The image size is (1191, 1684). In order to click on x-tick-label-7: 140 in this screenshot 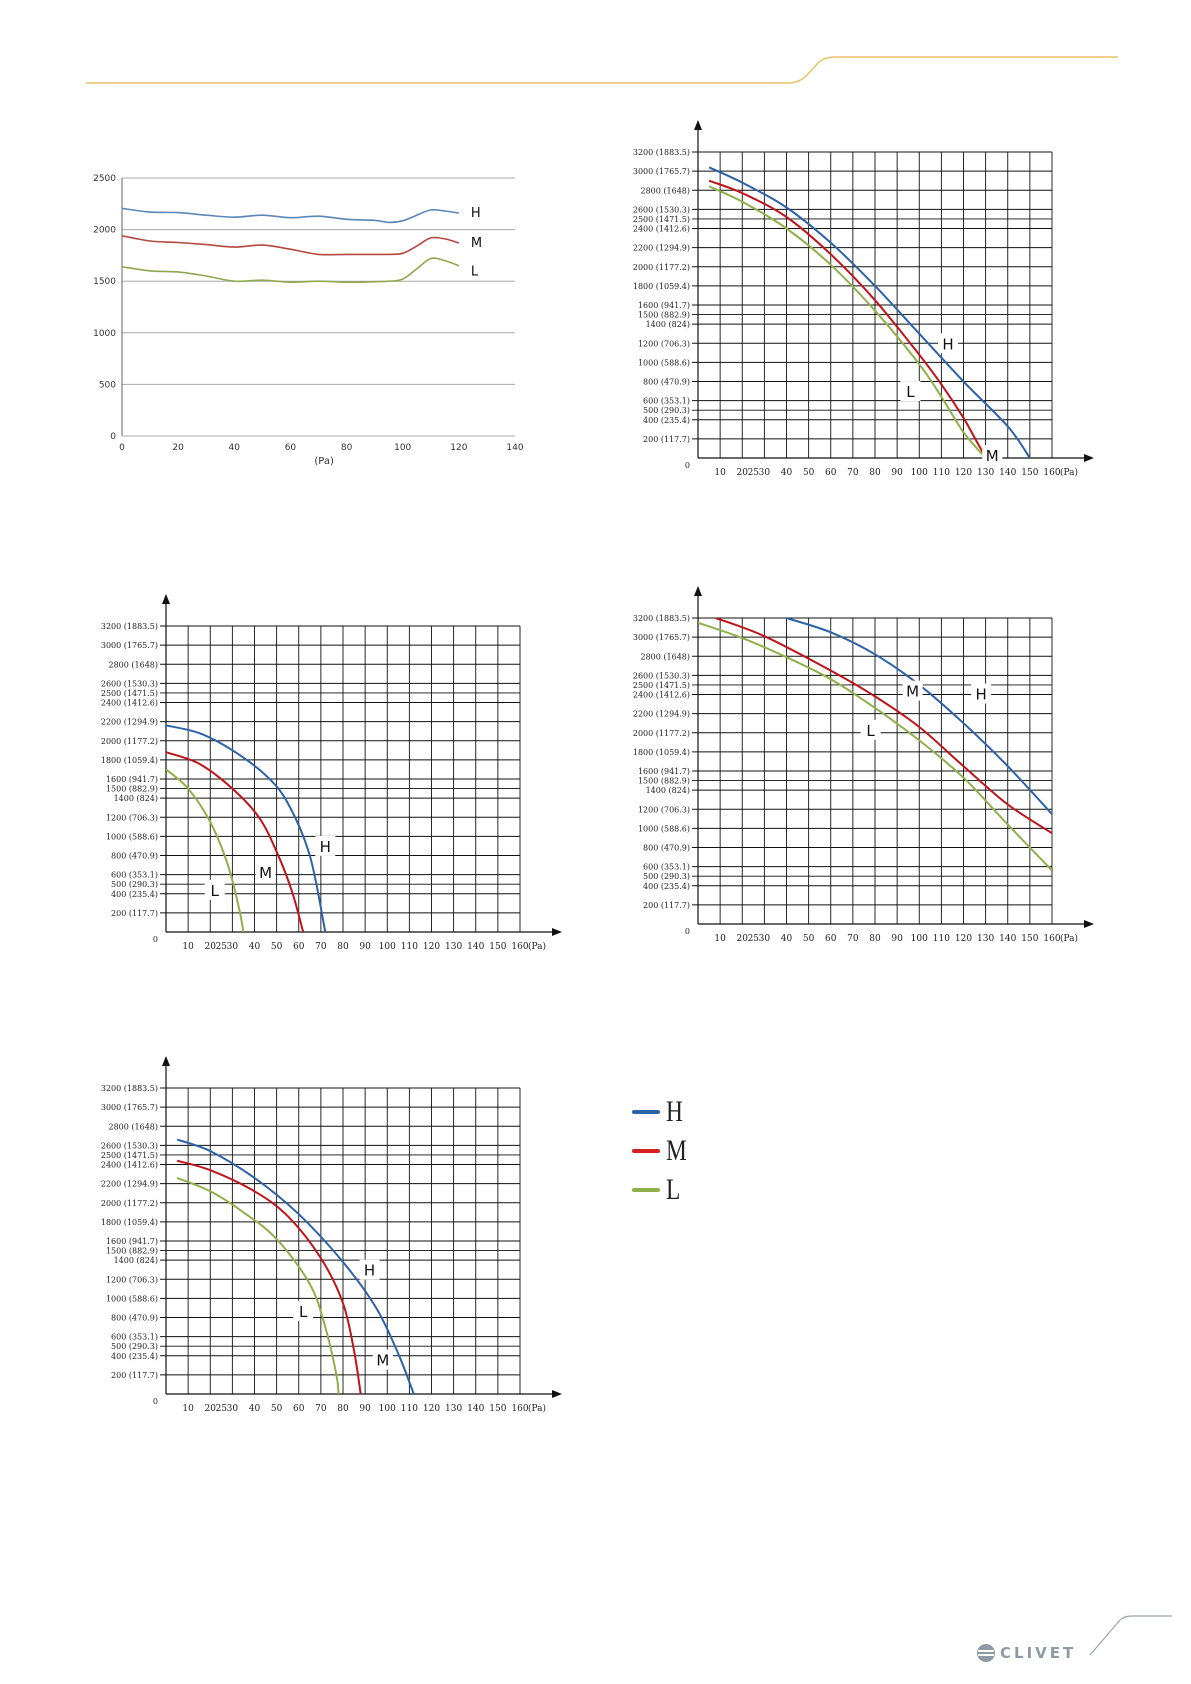, I will do `click(514, 448)`.